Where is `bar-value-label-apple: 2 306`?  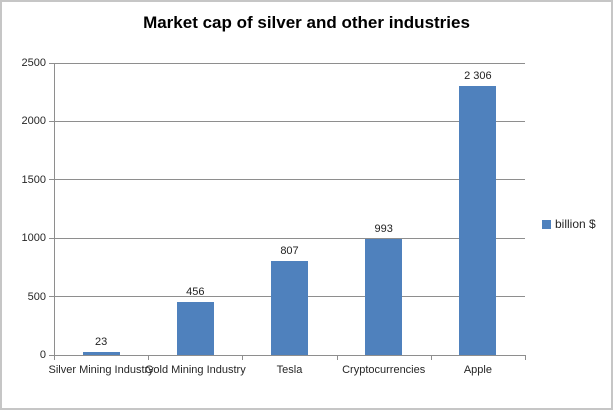
bar-value-label-apple: 2 306 is located at coordinates (478, 75).